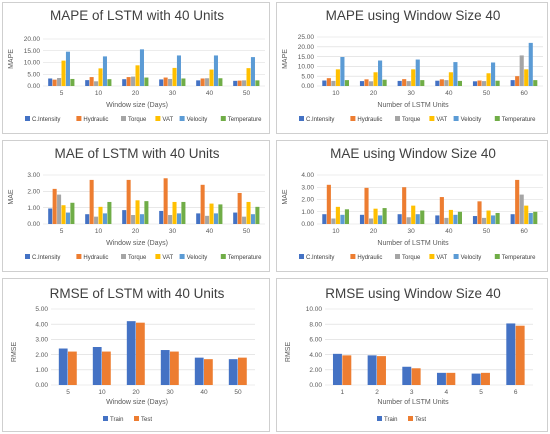 The width and height of the screenshot is (550, 434). What do you see at coordinates (412, 392) in the screenshot?
I see `x-tick-label: 3` at bounding box center [412, 392].